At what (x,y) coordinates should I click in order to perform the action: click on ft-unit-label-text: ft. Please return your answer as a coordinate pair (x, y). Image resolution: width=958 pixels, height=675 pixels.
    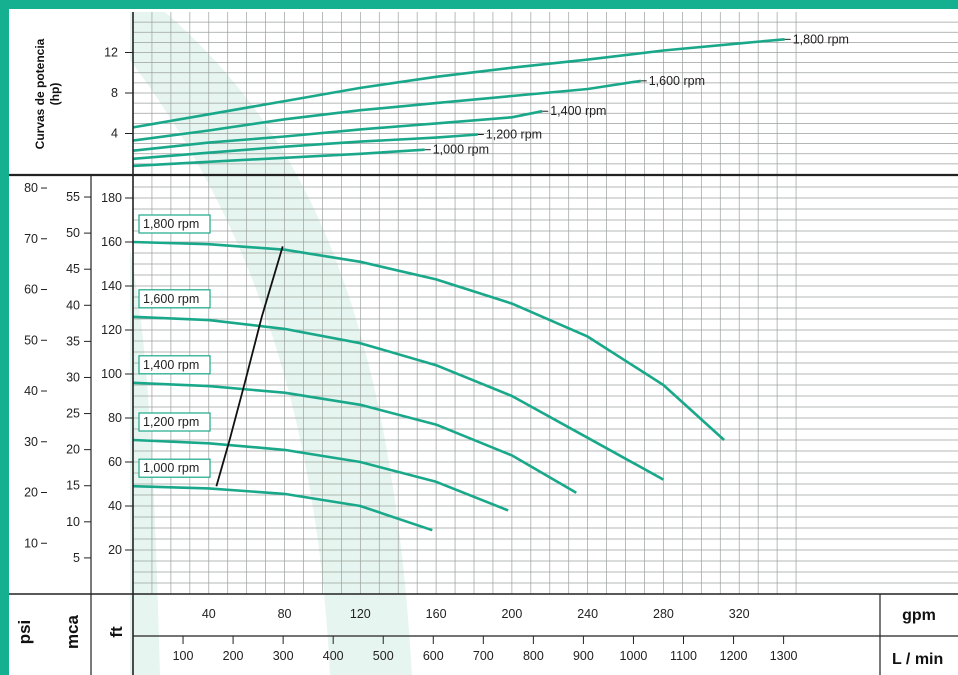
    Looking at the image, I should click on (116, 632).